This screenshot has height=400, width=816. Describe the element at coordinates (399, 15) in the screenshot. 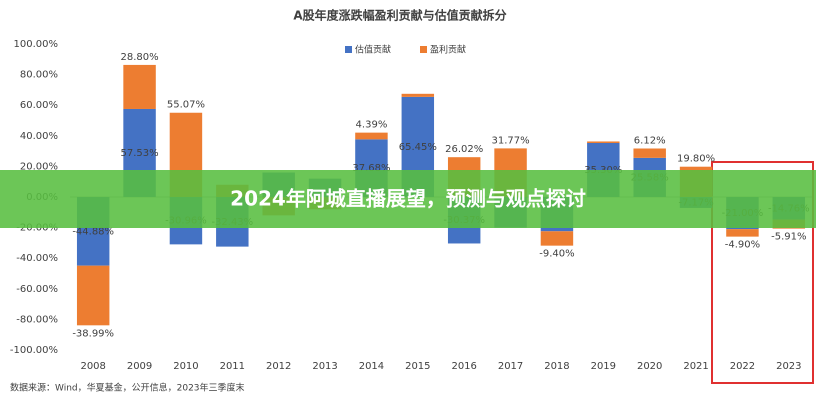

I see `chart-title: A股年度涨跌幅盈利贡献与估值贡献拆分` at that location.